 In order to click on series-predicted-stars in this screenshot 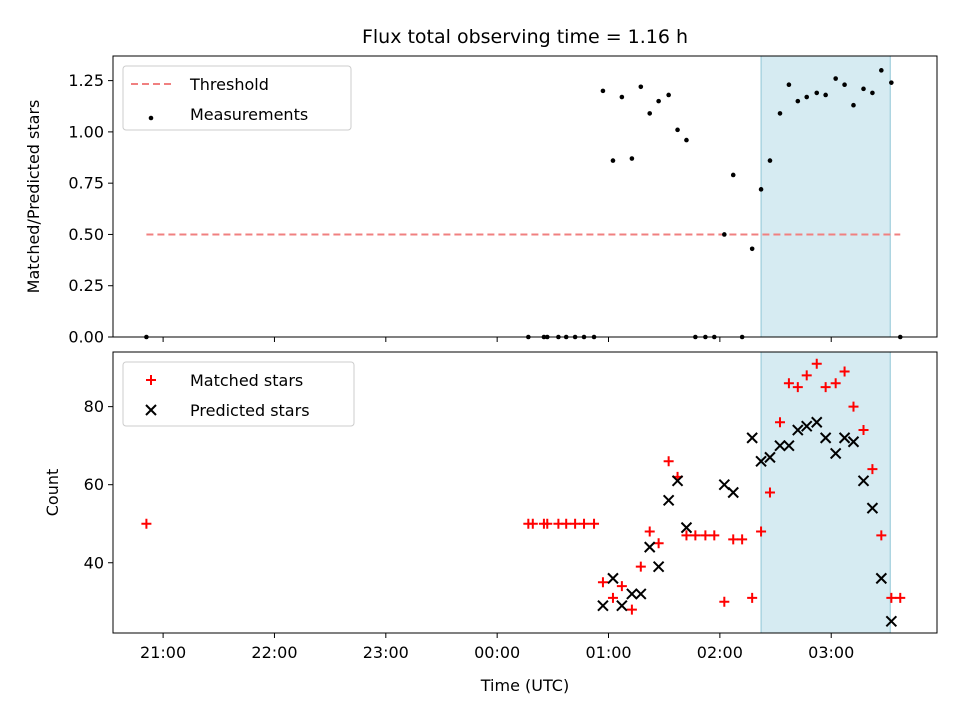, I will do `click(747, 521)`.